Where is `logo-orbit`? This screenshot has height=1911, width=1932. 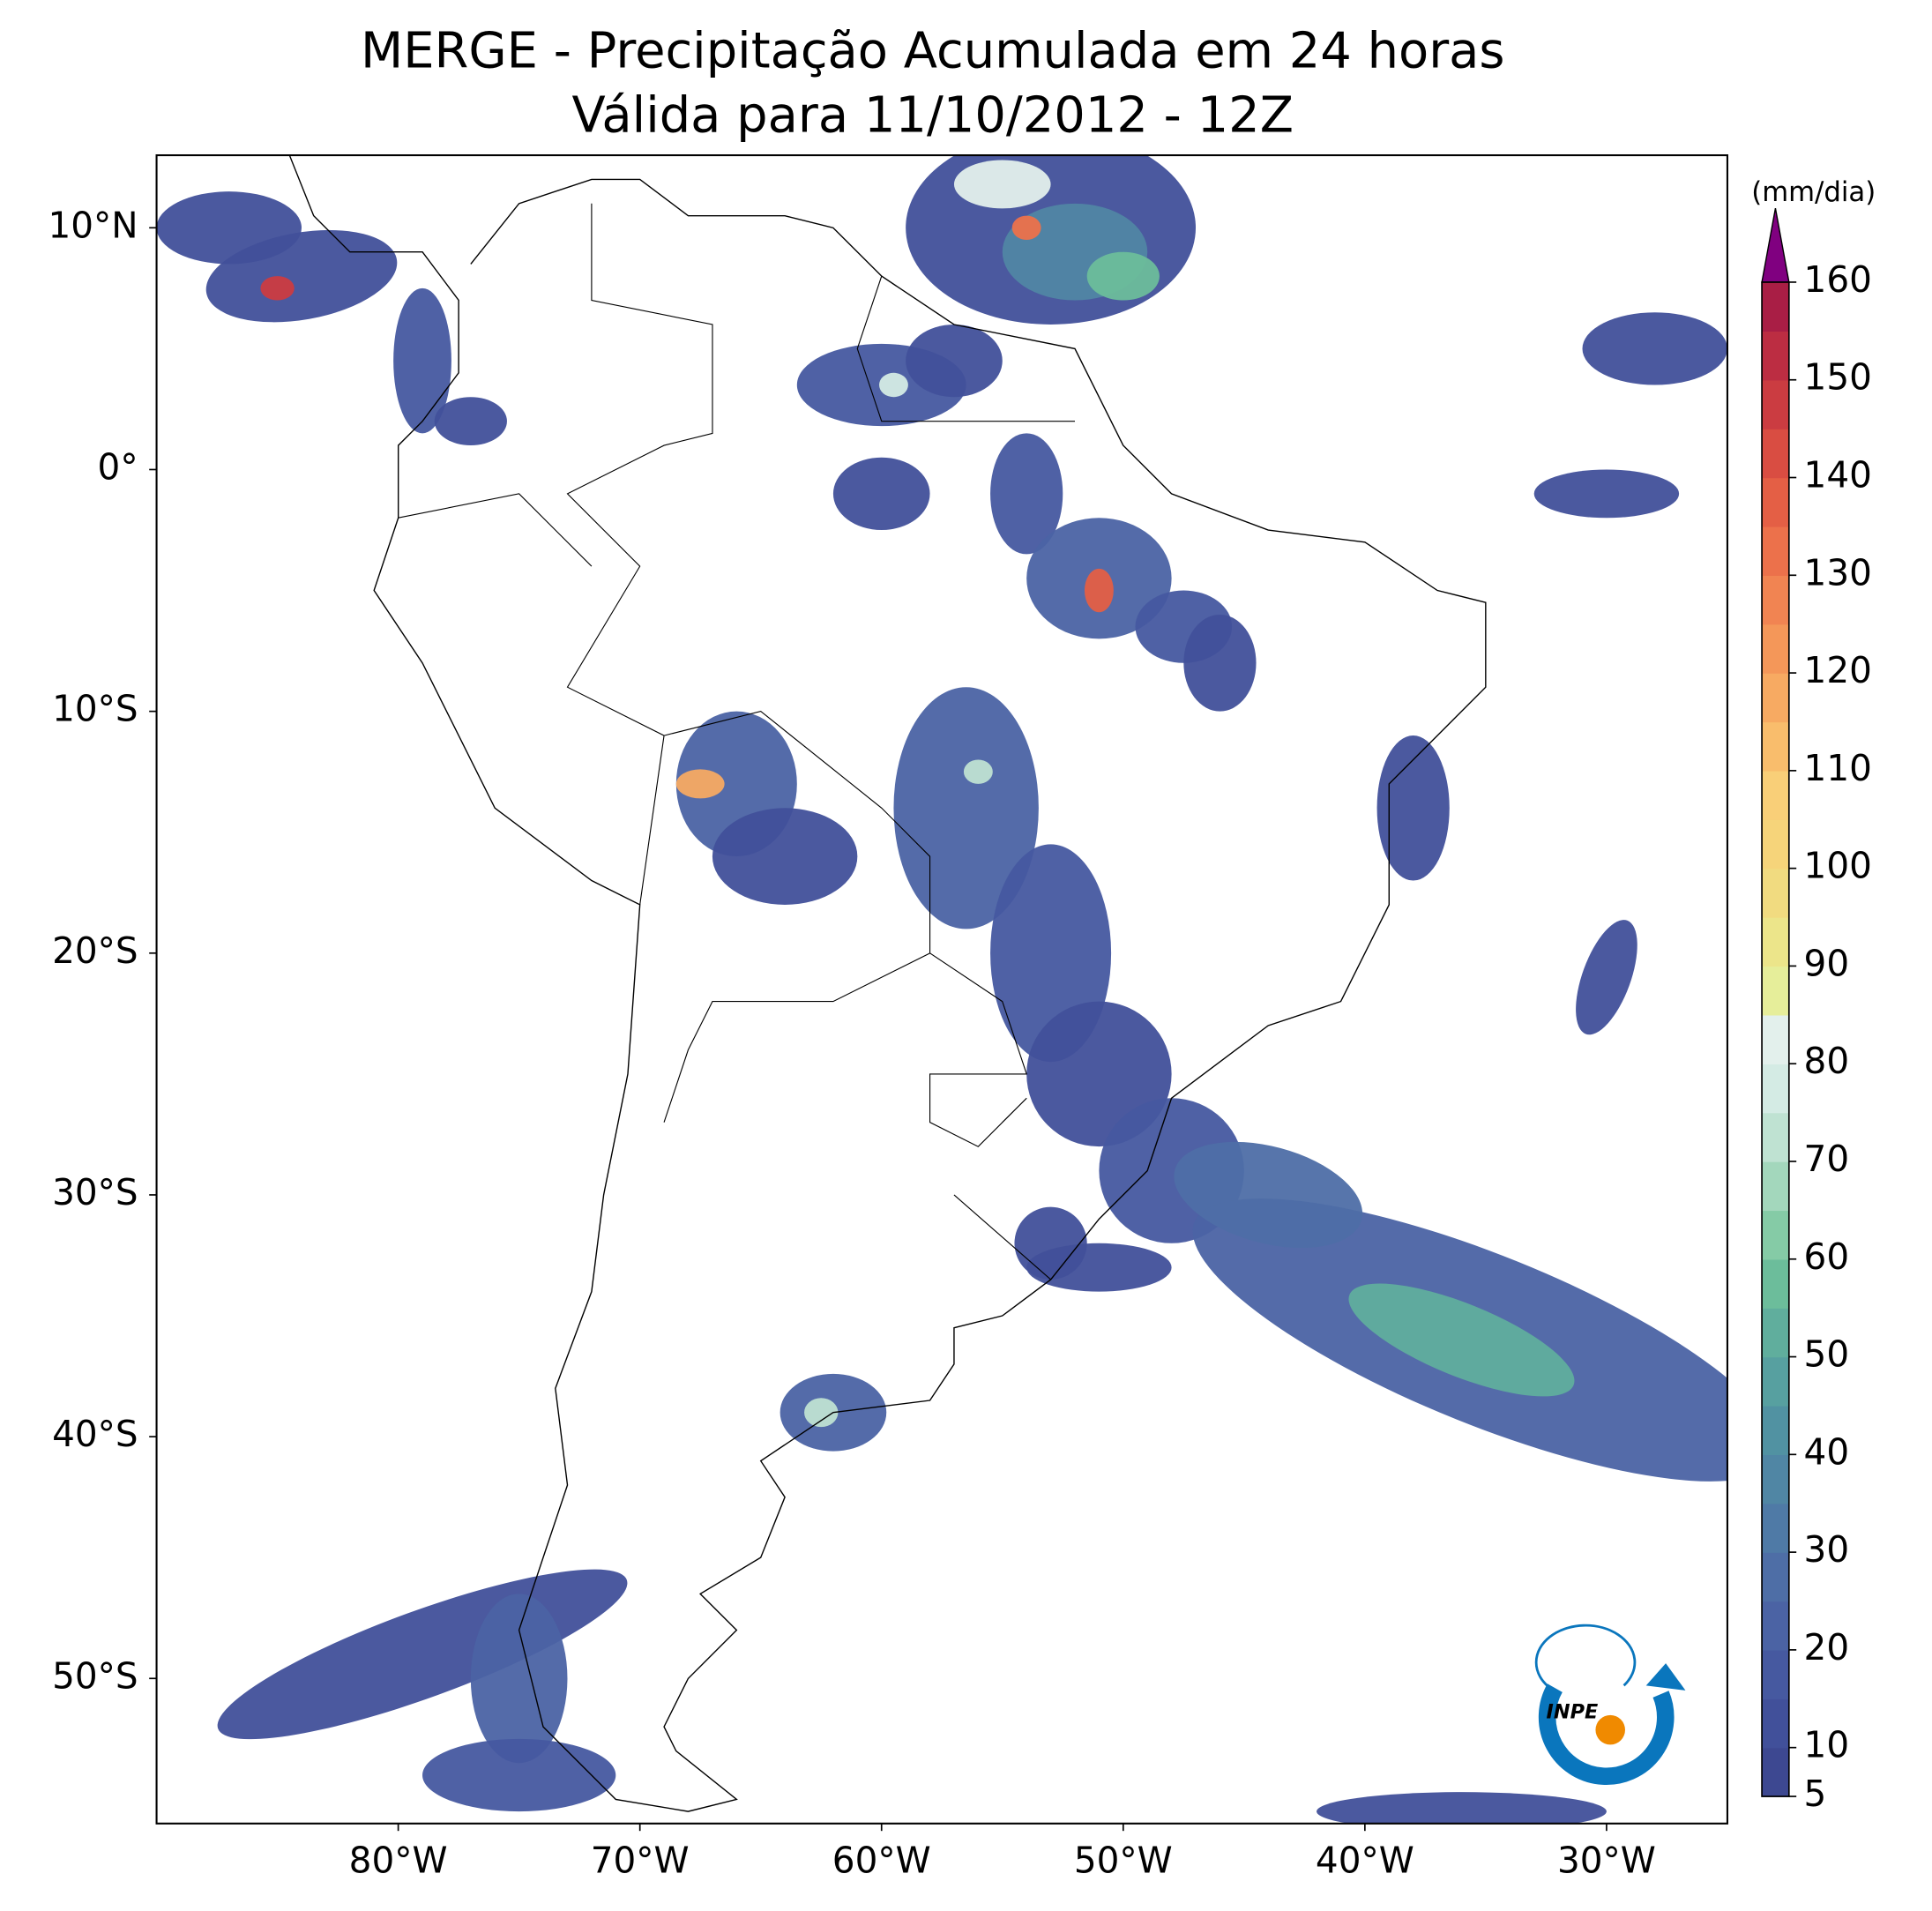 logo-orbit is located at coordinates (1585, 1657).